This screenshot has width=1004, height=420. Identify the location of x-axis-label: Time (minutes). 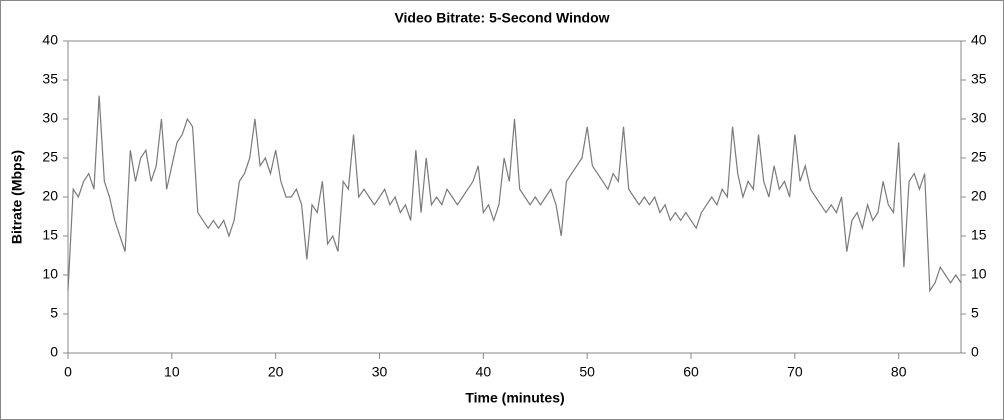
(514, 398).